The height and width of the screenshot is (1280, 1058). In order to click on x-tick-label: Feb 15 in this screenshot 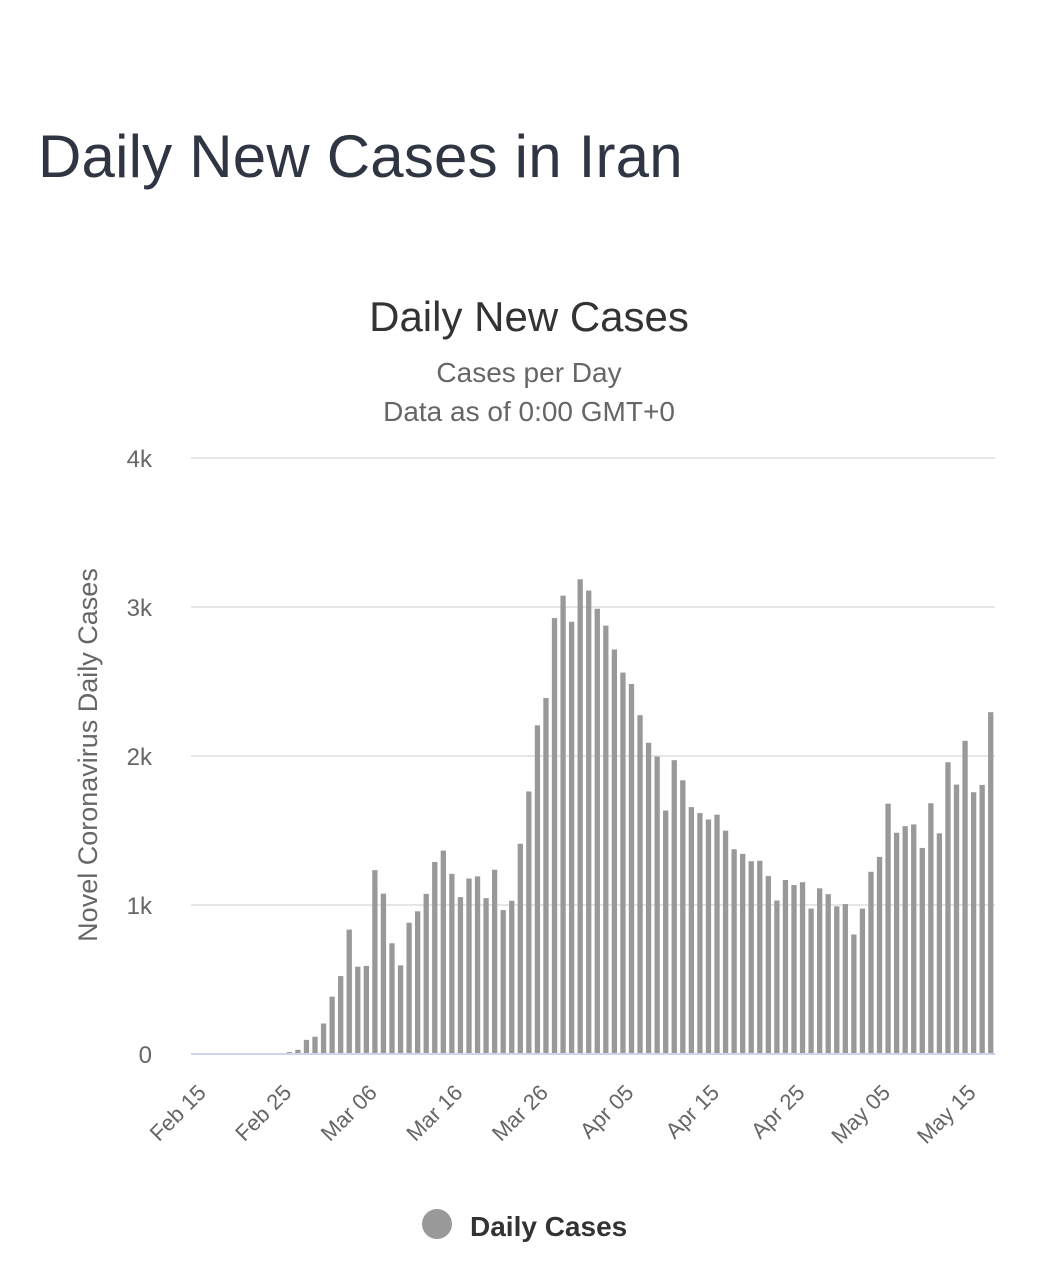, I will do `click(178, 1113)`.